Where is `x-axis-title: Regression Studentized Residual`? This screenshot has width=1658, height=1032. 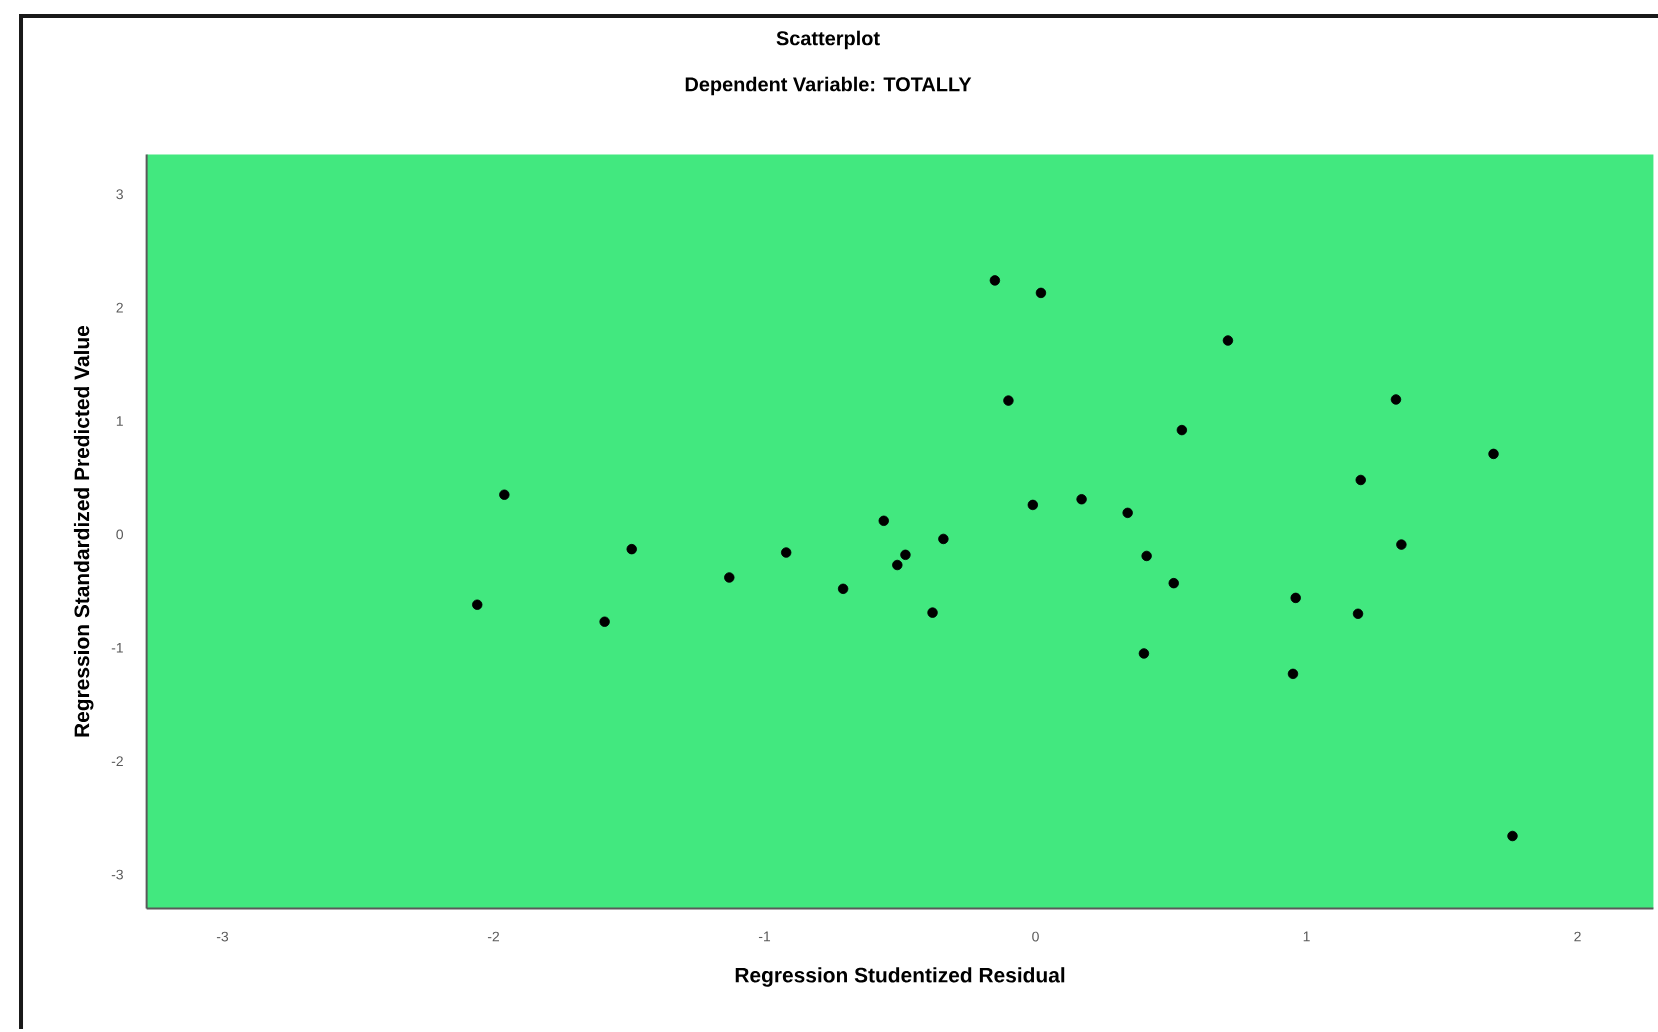
x-axis-title: Regression Studentized Residual is located at coordinates (900, 977).